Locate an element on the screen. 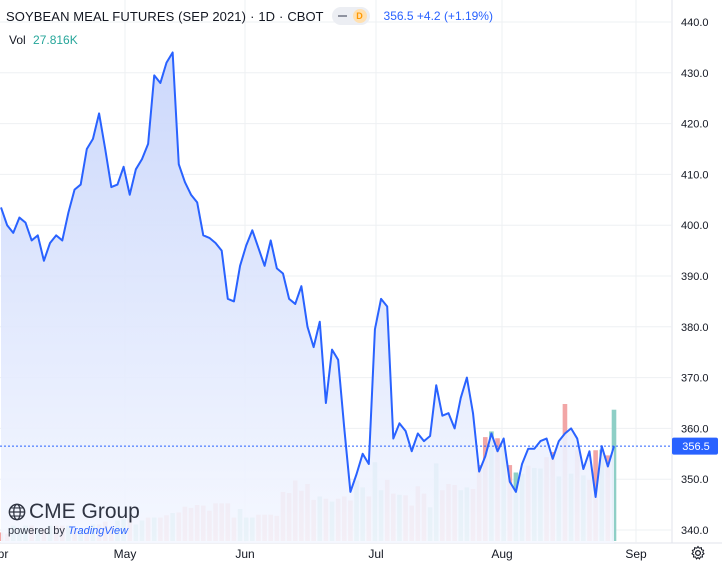  x-tick-label: Jun is located at coordinates (244, 554).